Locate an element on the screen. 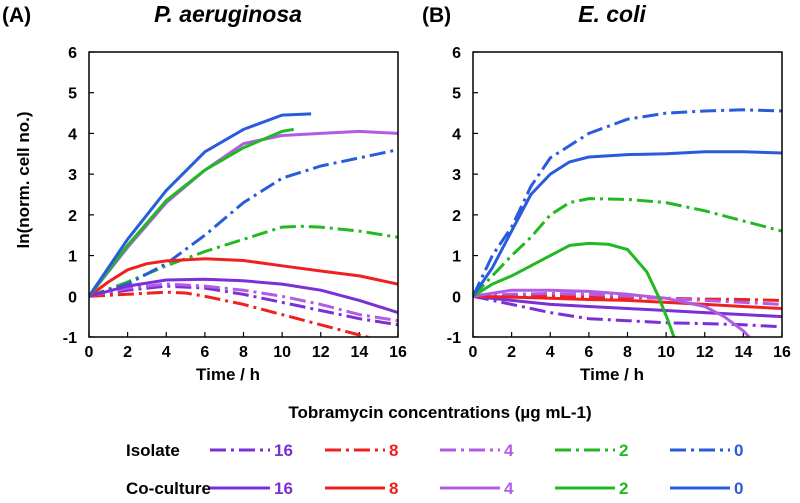 The image size is (800, 503). panel-b-y-tick-label: 2 is located at coordinates (456, 216).